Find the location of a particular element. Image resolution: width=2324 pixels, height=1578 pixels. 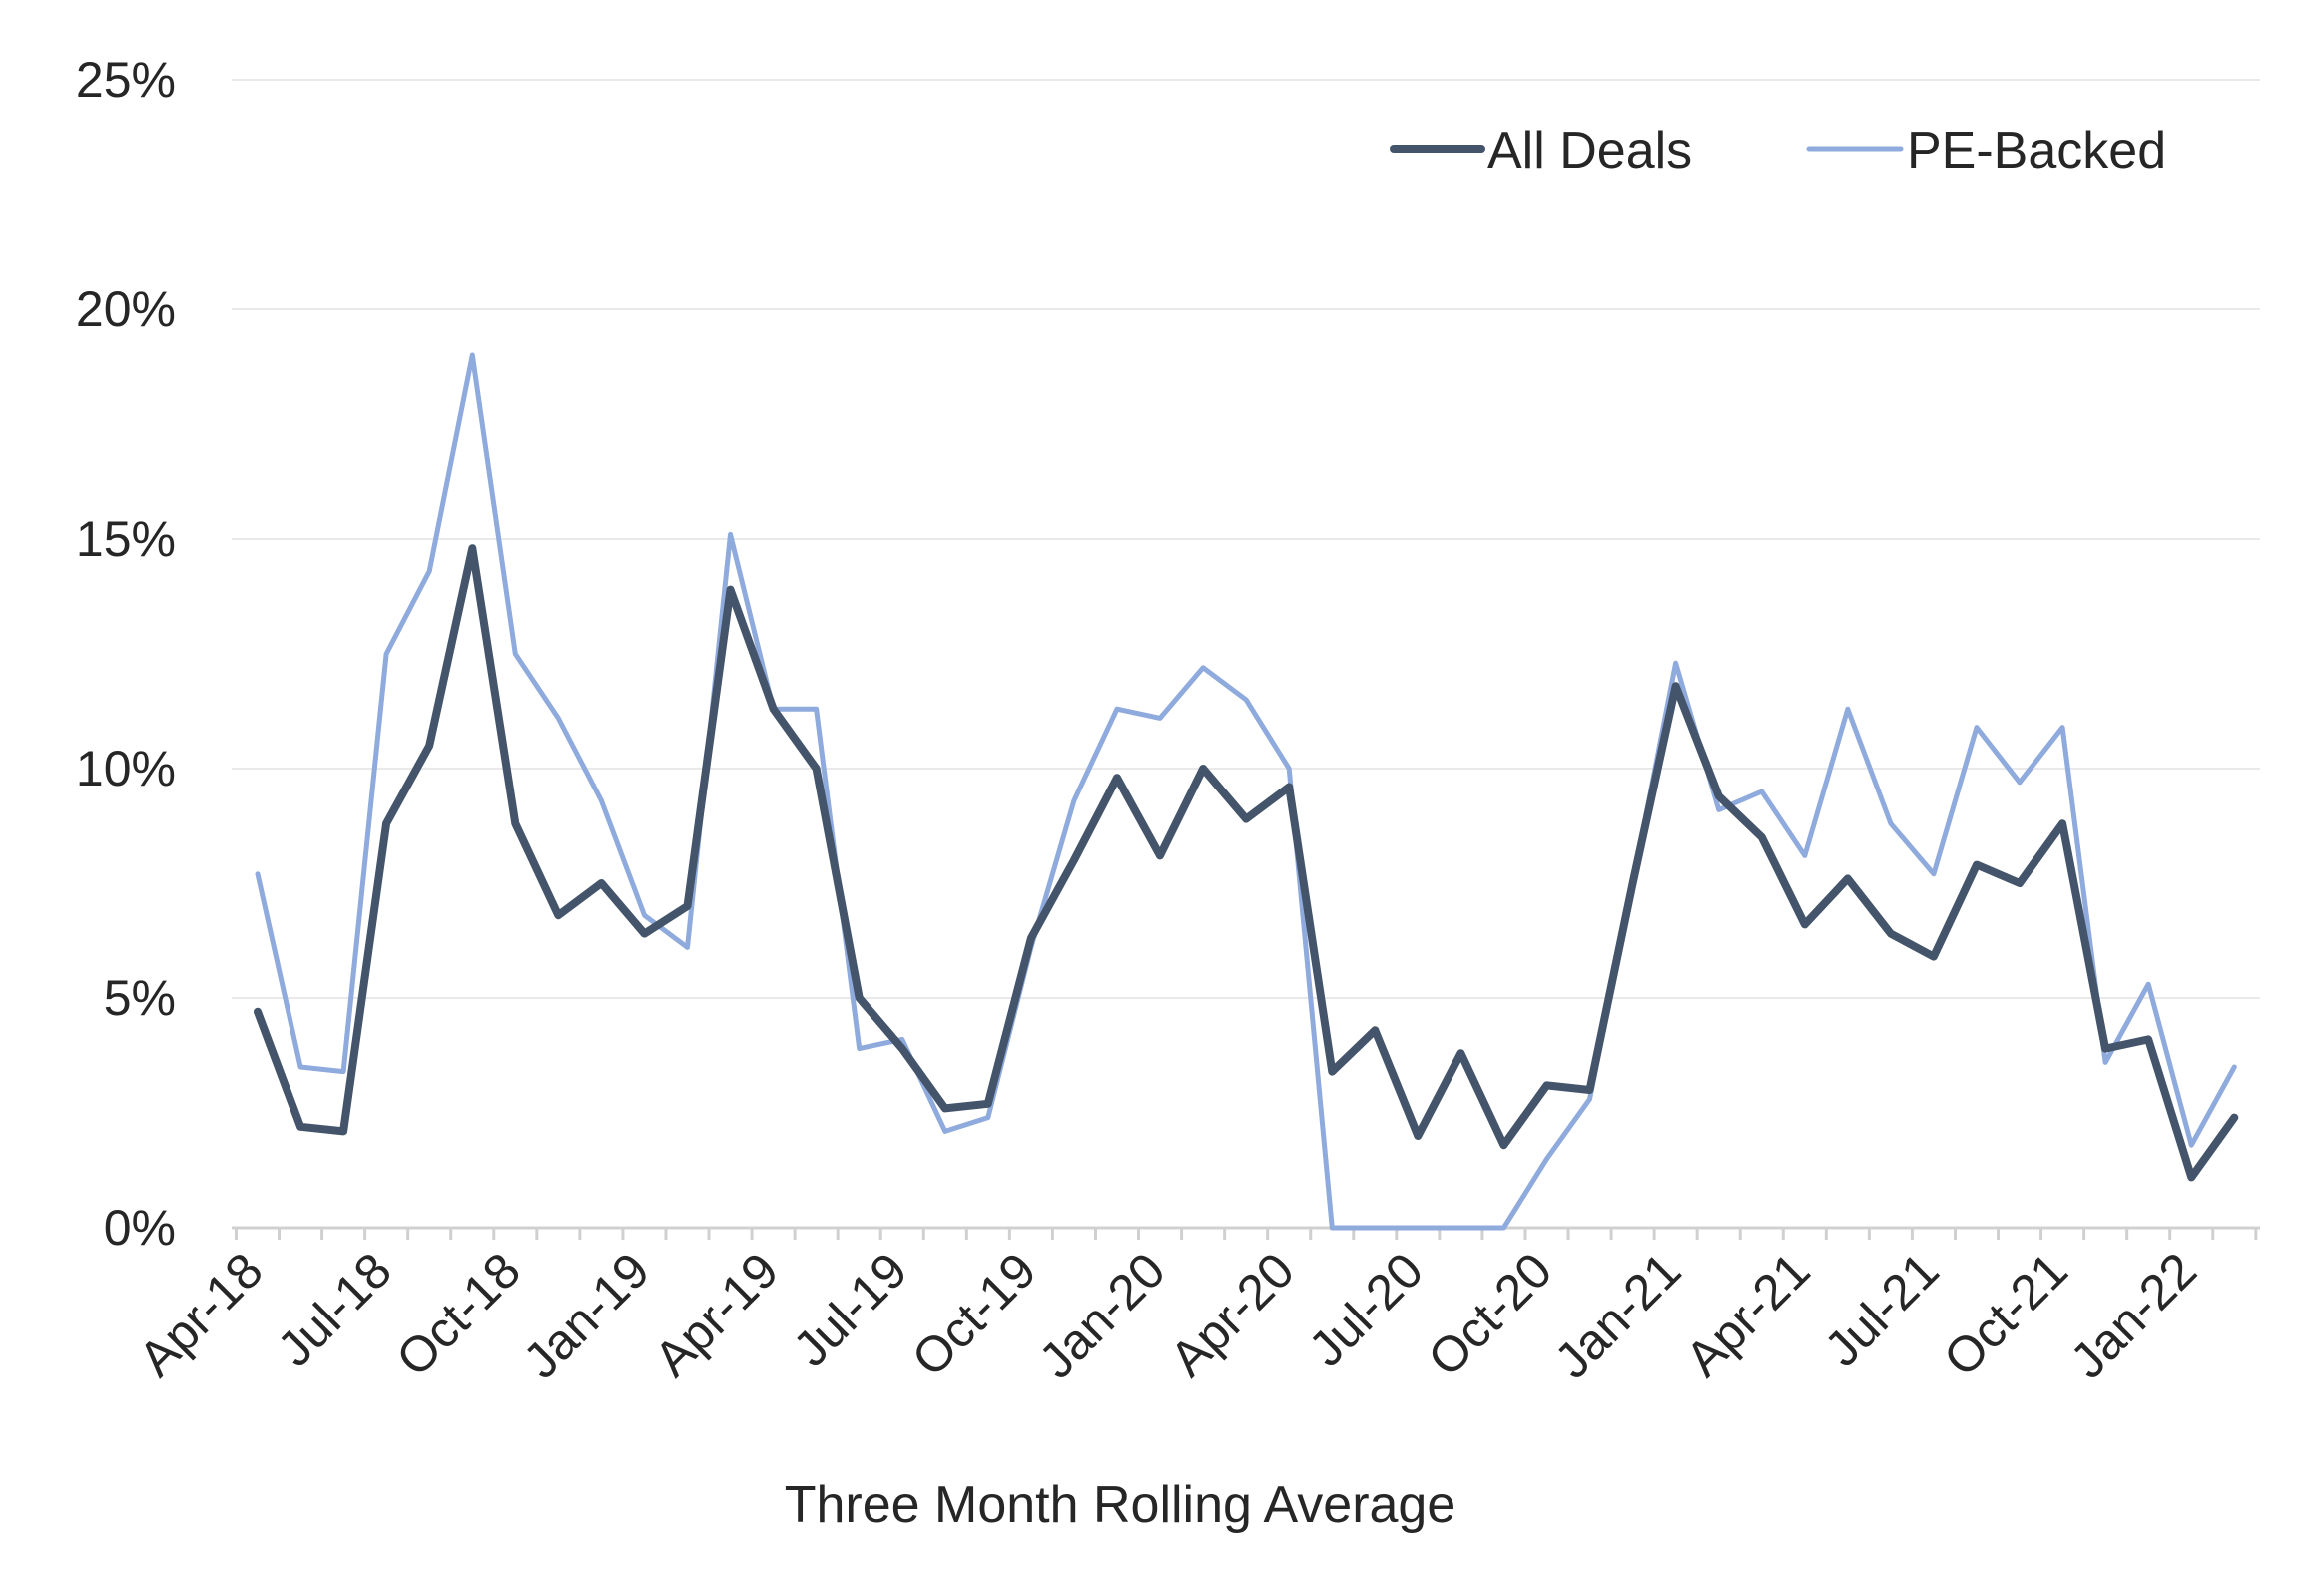

x-tick-label: Apr-21 is located at coordinates (1748, 1314).